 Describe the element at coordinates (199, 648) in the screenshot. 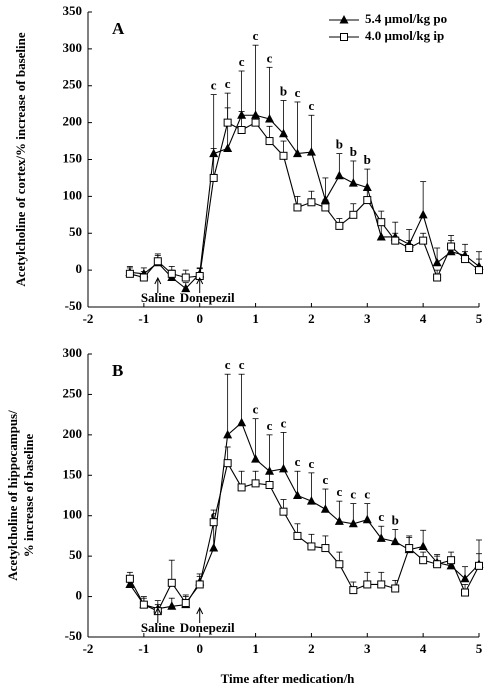

I see `x-tick-label: 0` at that location.